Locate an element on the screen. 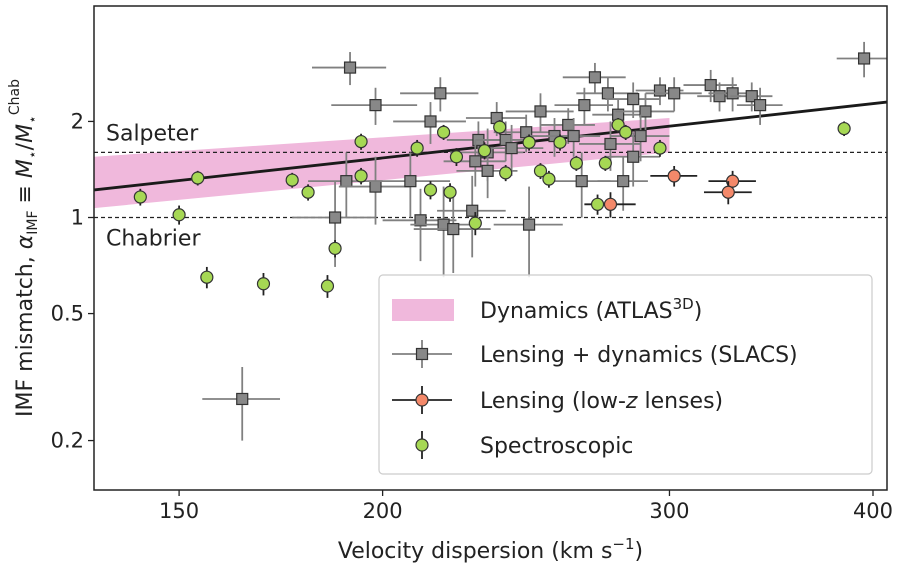  legend-handle-slacs is located at coordinates (422, 354).